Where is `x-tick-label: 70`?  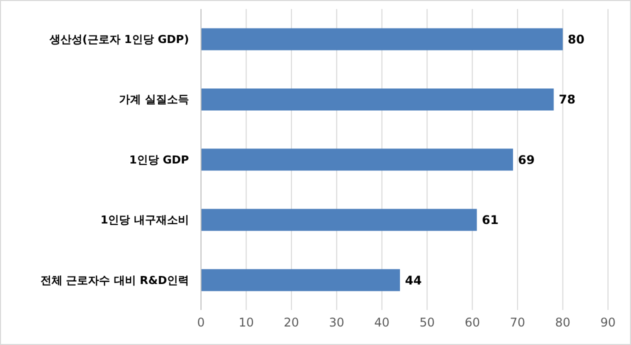
x-tick-label: 70 is located at coordinates (518, 323).